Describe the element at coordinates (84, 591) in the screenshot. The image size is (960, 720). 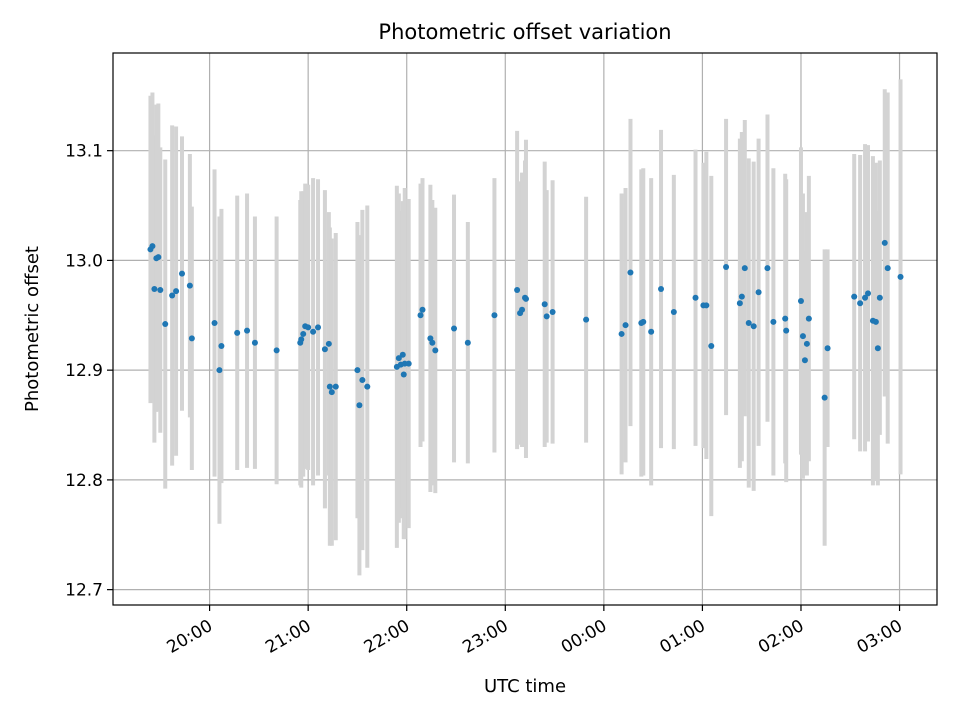
I see `y-tick-label: 12.7` at that location.